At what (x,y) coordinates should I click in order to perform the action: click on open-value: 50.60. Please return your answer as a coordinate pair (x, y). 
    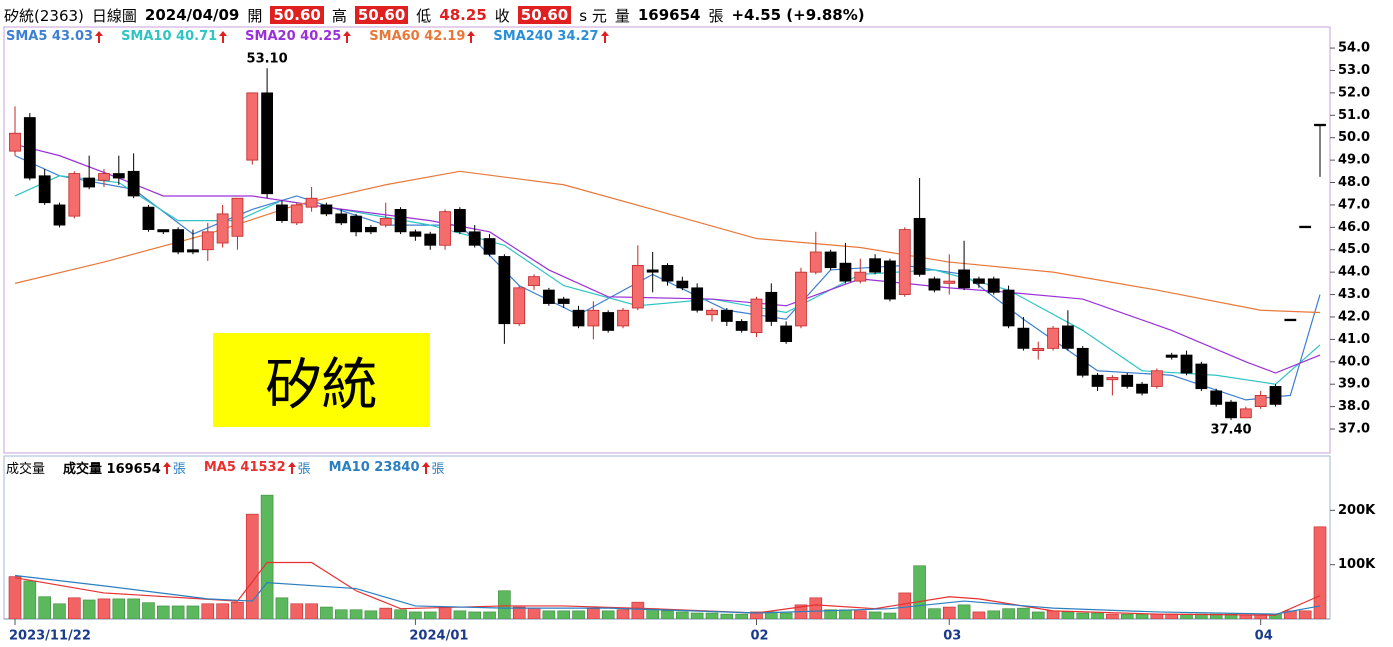
    Looking at the image, I should click on (297, 15).